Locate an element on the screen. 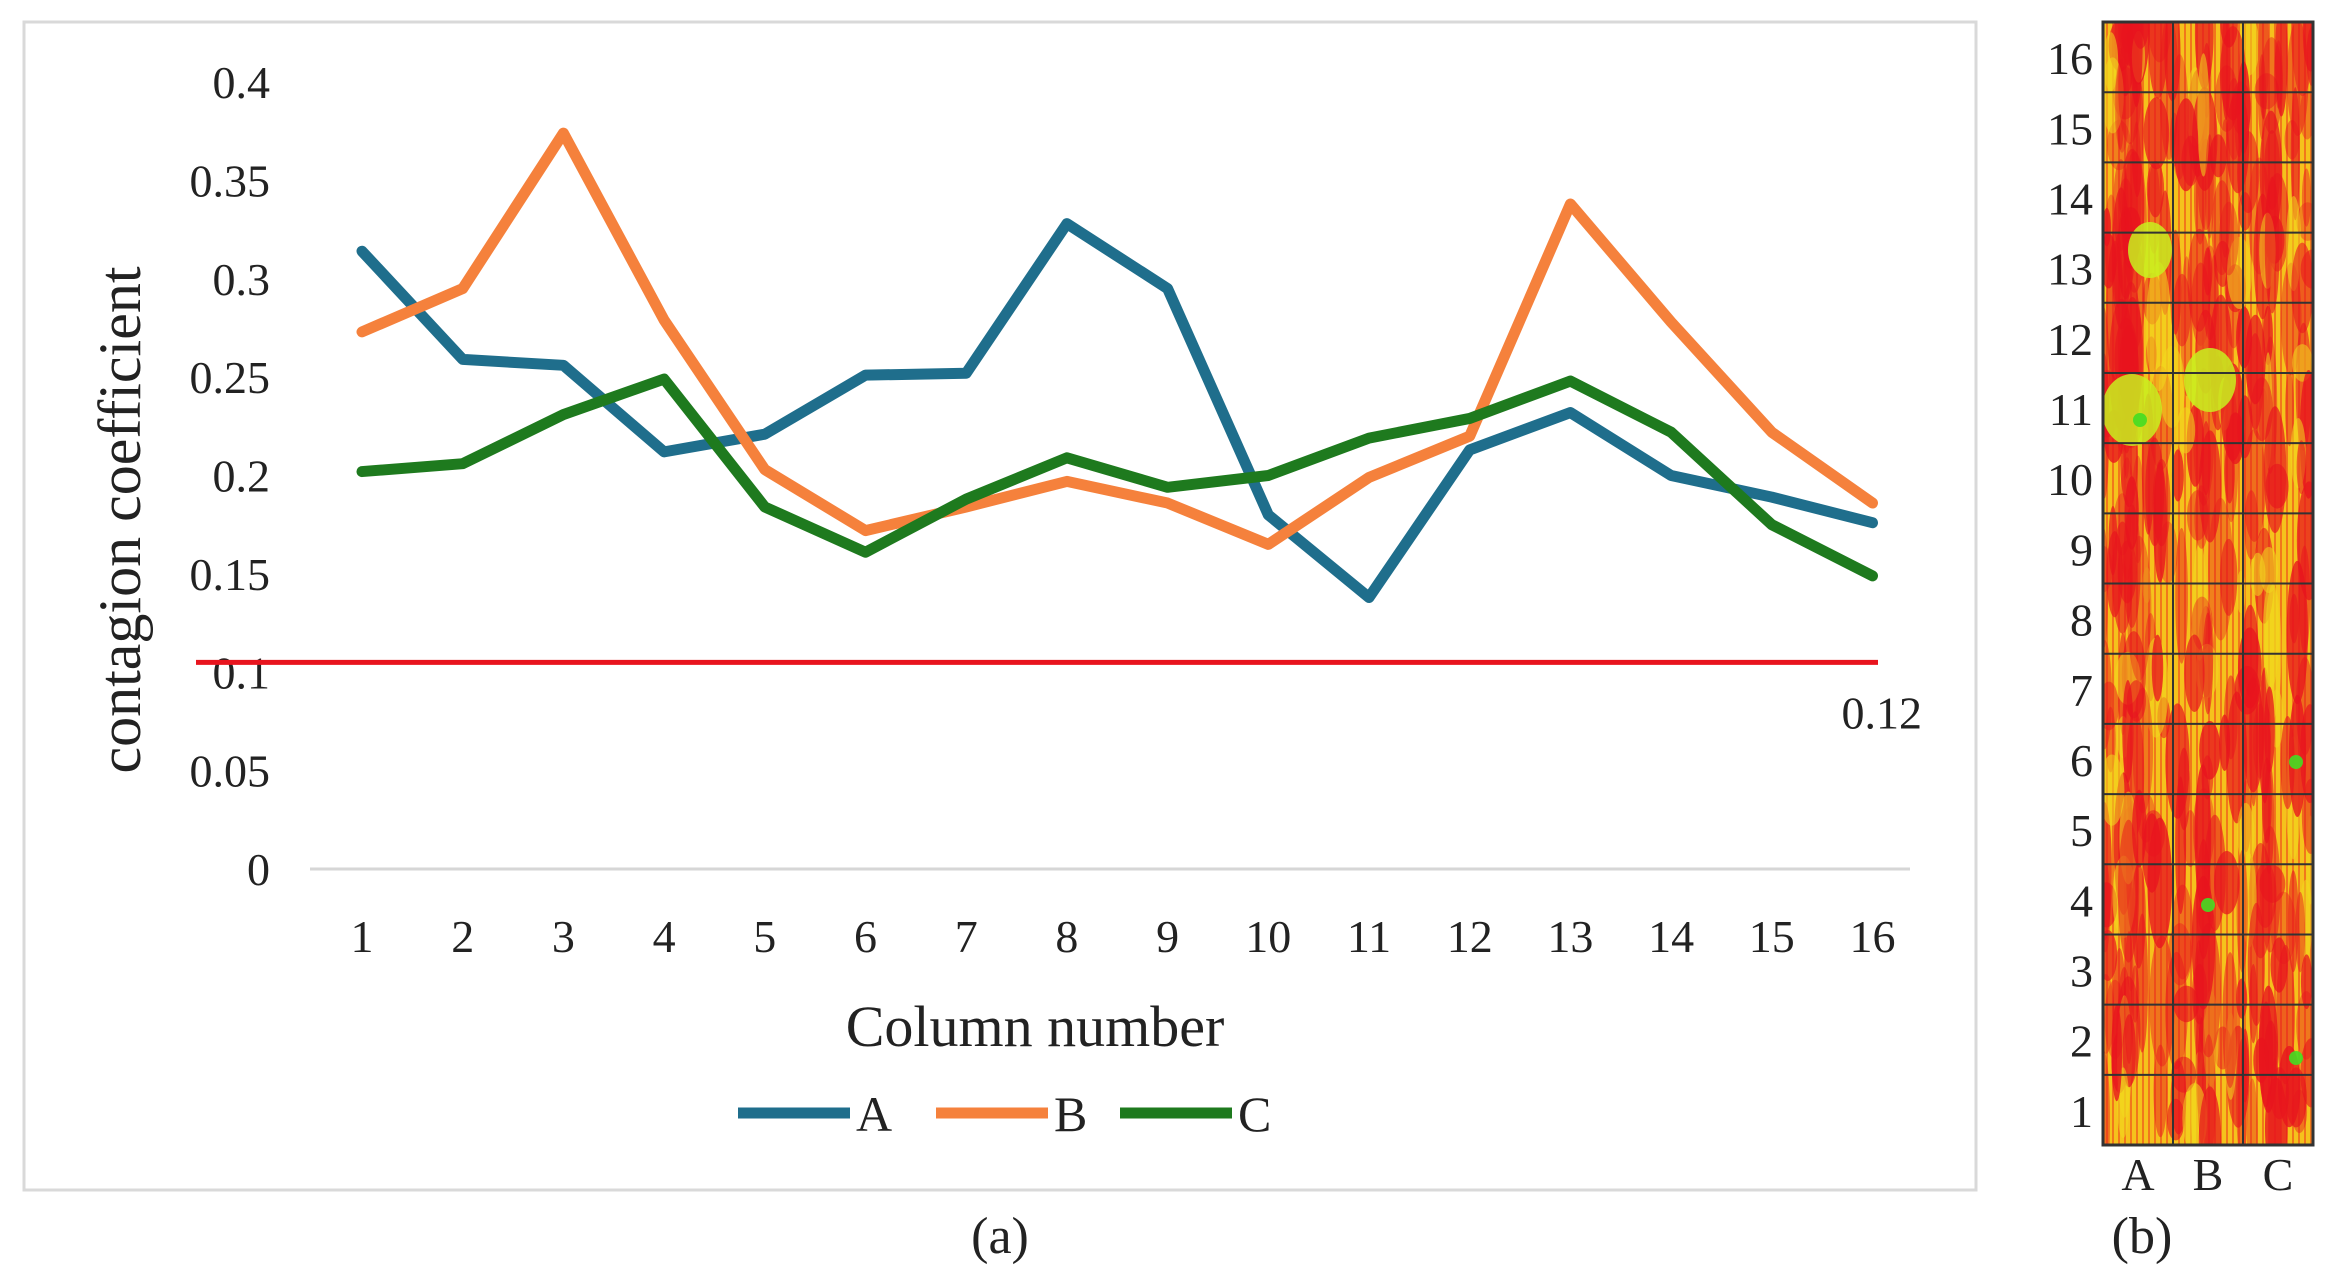 This screenshot has height=1276, width=2331. panel-label-a: (a) is located at coordinates (1000, 1236).